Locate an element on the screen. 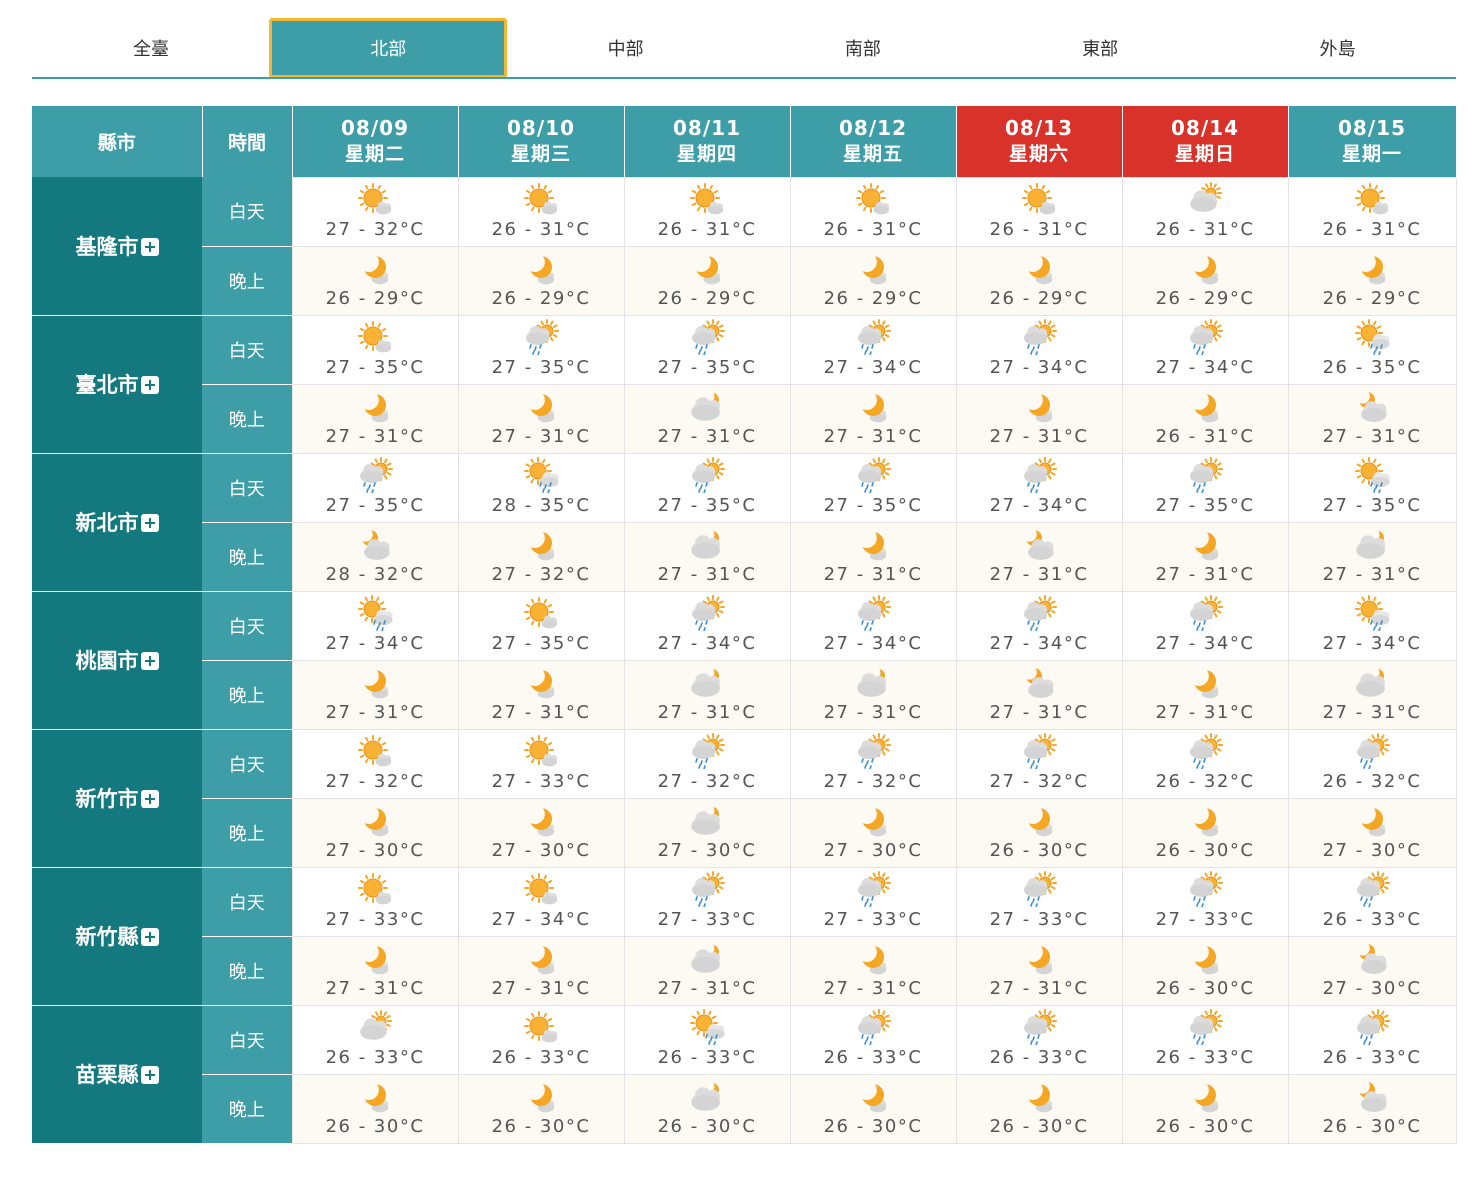 The height and width of the screenshot is (1190, 1483). tab-3: 南部 is located at coordinates (862, 49).